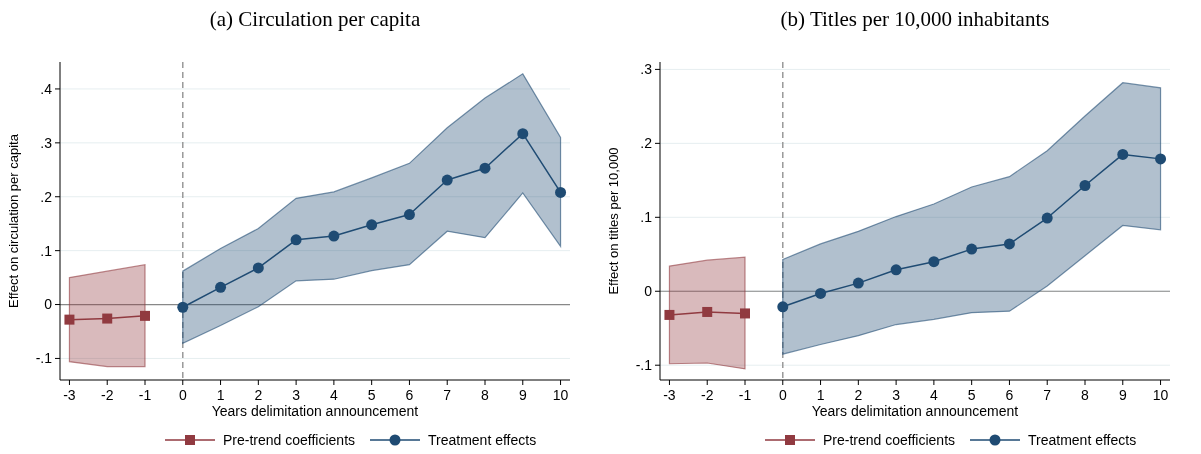  I want to click on y-axis-title: Effect on titles per 10,000, so click(613, 221).